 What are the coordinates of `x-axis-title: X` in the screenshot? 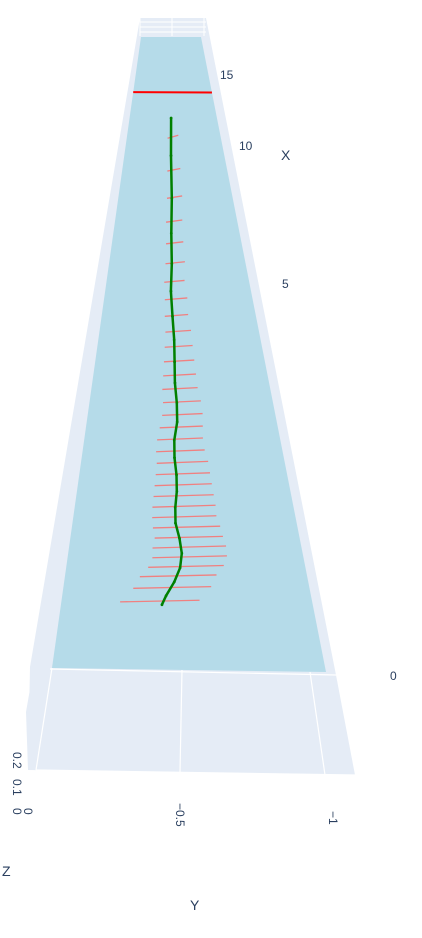 It's located at (286, 155).